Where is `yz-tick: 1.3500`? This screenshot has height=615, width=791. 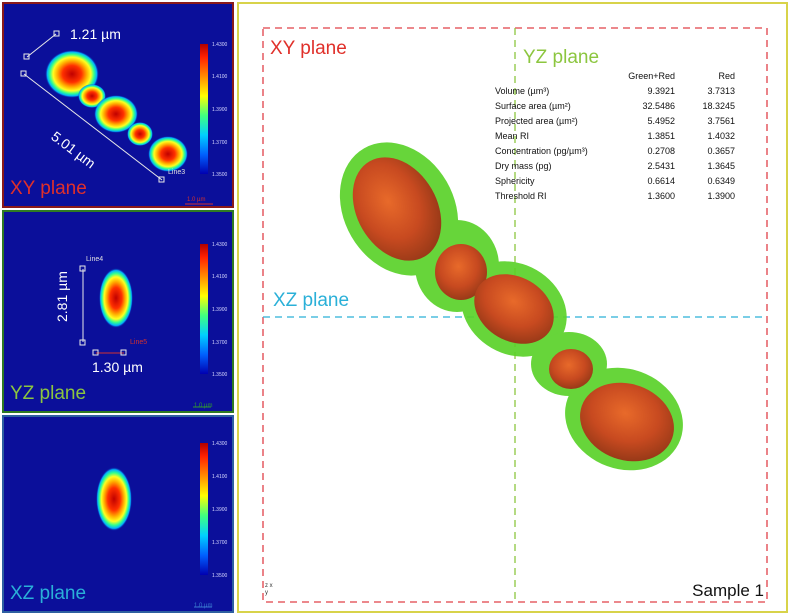
yz-tick: 1.3500 is located at coordinates (220, 375).